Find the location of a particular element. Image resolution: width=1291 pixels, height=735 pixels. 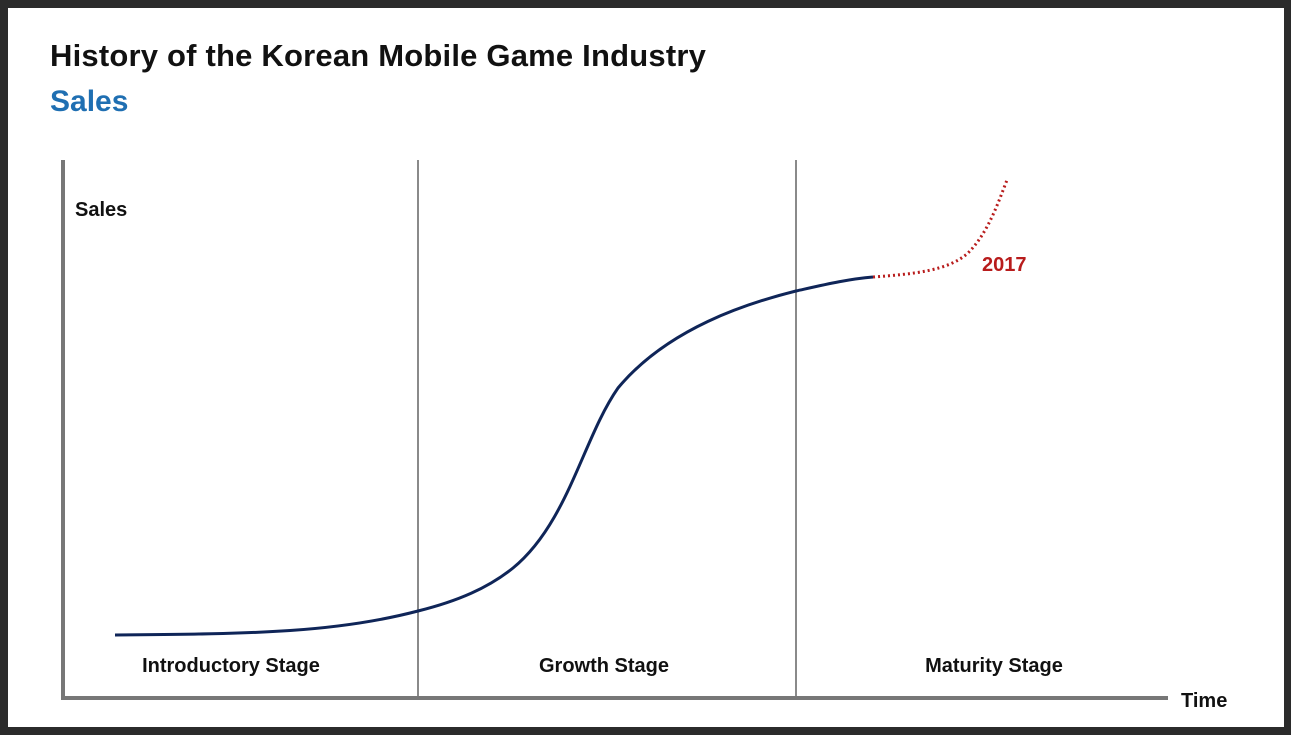

page-subtitle: Sales is located at coordinates (89, 101).